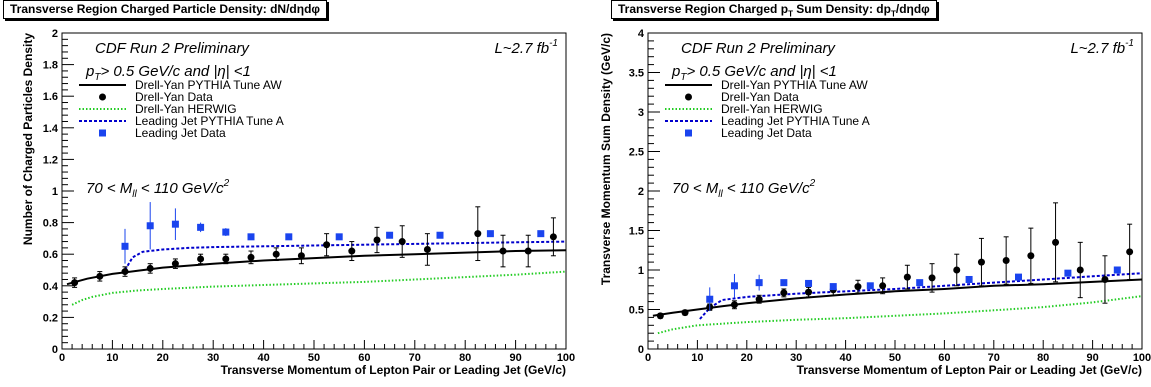  Describe the element at coordinates (515, 358) in the screenshot. I see `x-tick-label: 90` at that location.